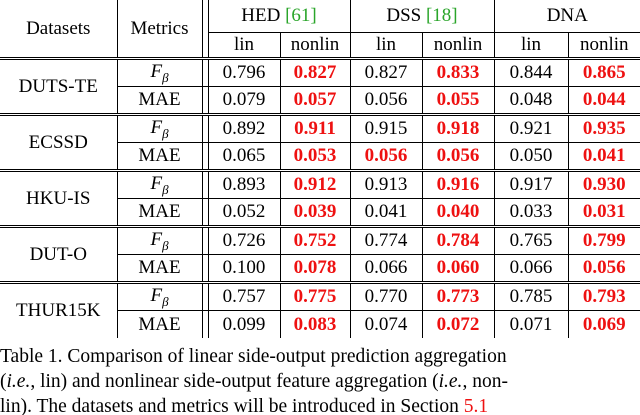  Describe the element at coordinates (531, 183) in the screenshot. I see `table-cell: 0.917` at that location.